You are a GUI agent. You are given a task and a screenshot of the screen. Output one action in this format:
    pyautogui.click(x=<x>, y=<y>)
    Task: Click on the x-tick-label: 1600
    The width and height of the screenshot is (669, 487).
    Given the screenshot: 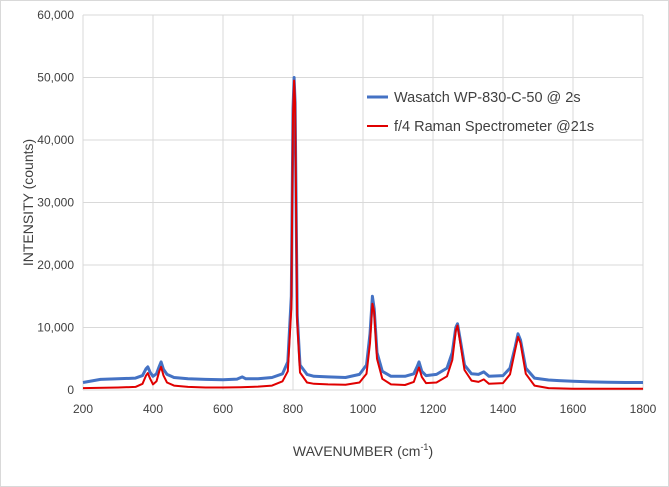 What is the action you would take?
    pyautogui.click(x=573, y=409)
    